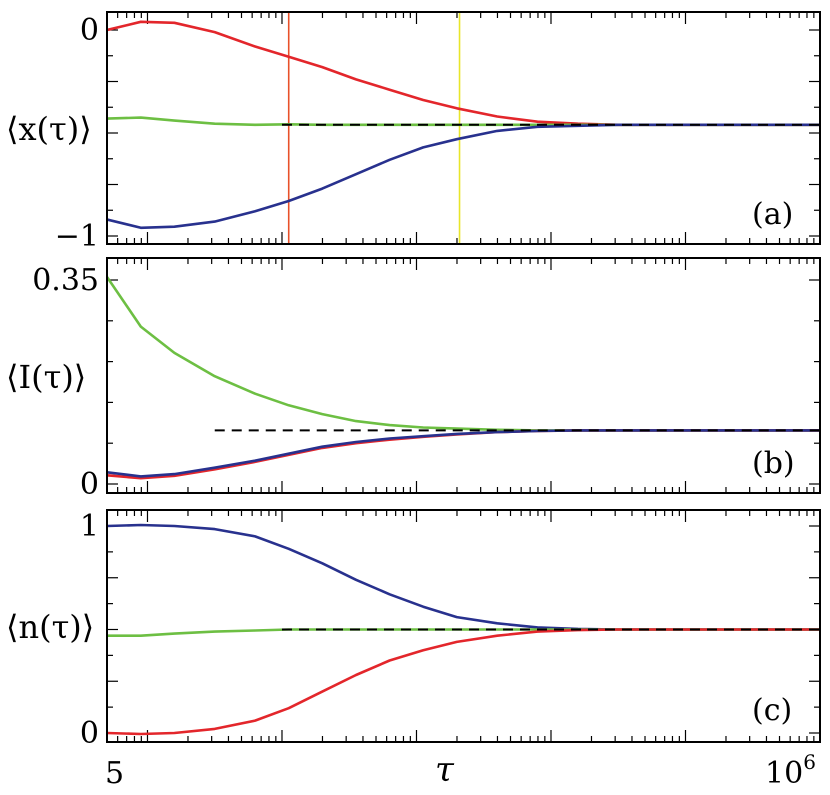 The image size is (830, 795). Describe the element at coordinates (784, 773) in the screenshot. I see `x-tick-max-base: 10` at that location.